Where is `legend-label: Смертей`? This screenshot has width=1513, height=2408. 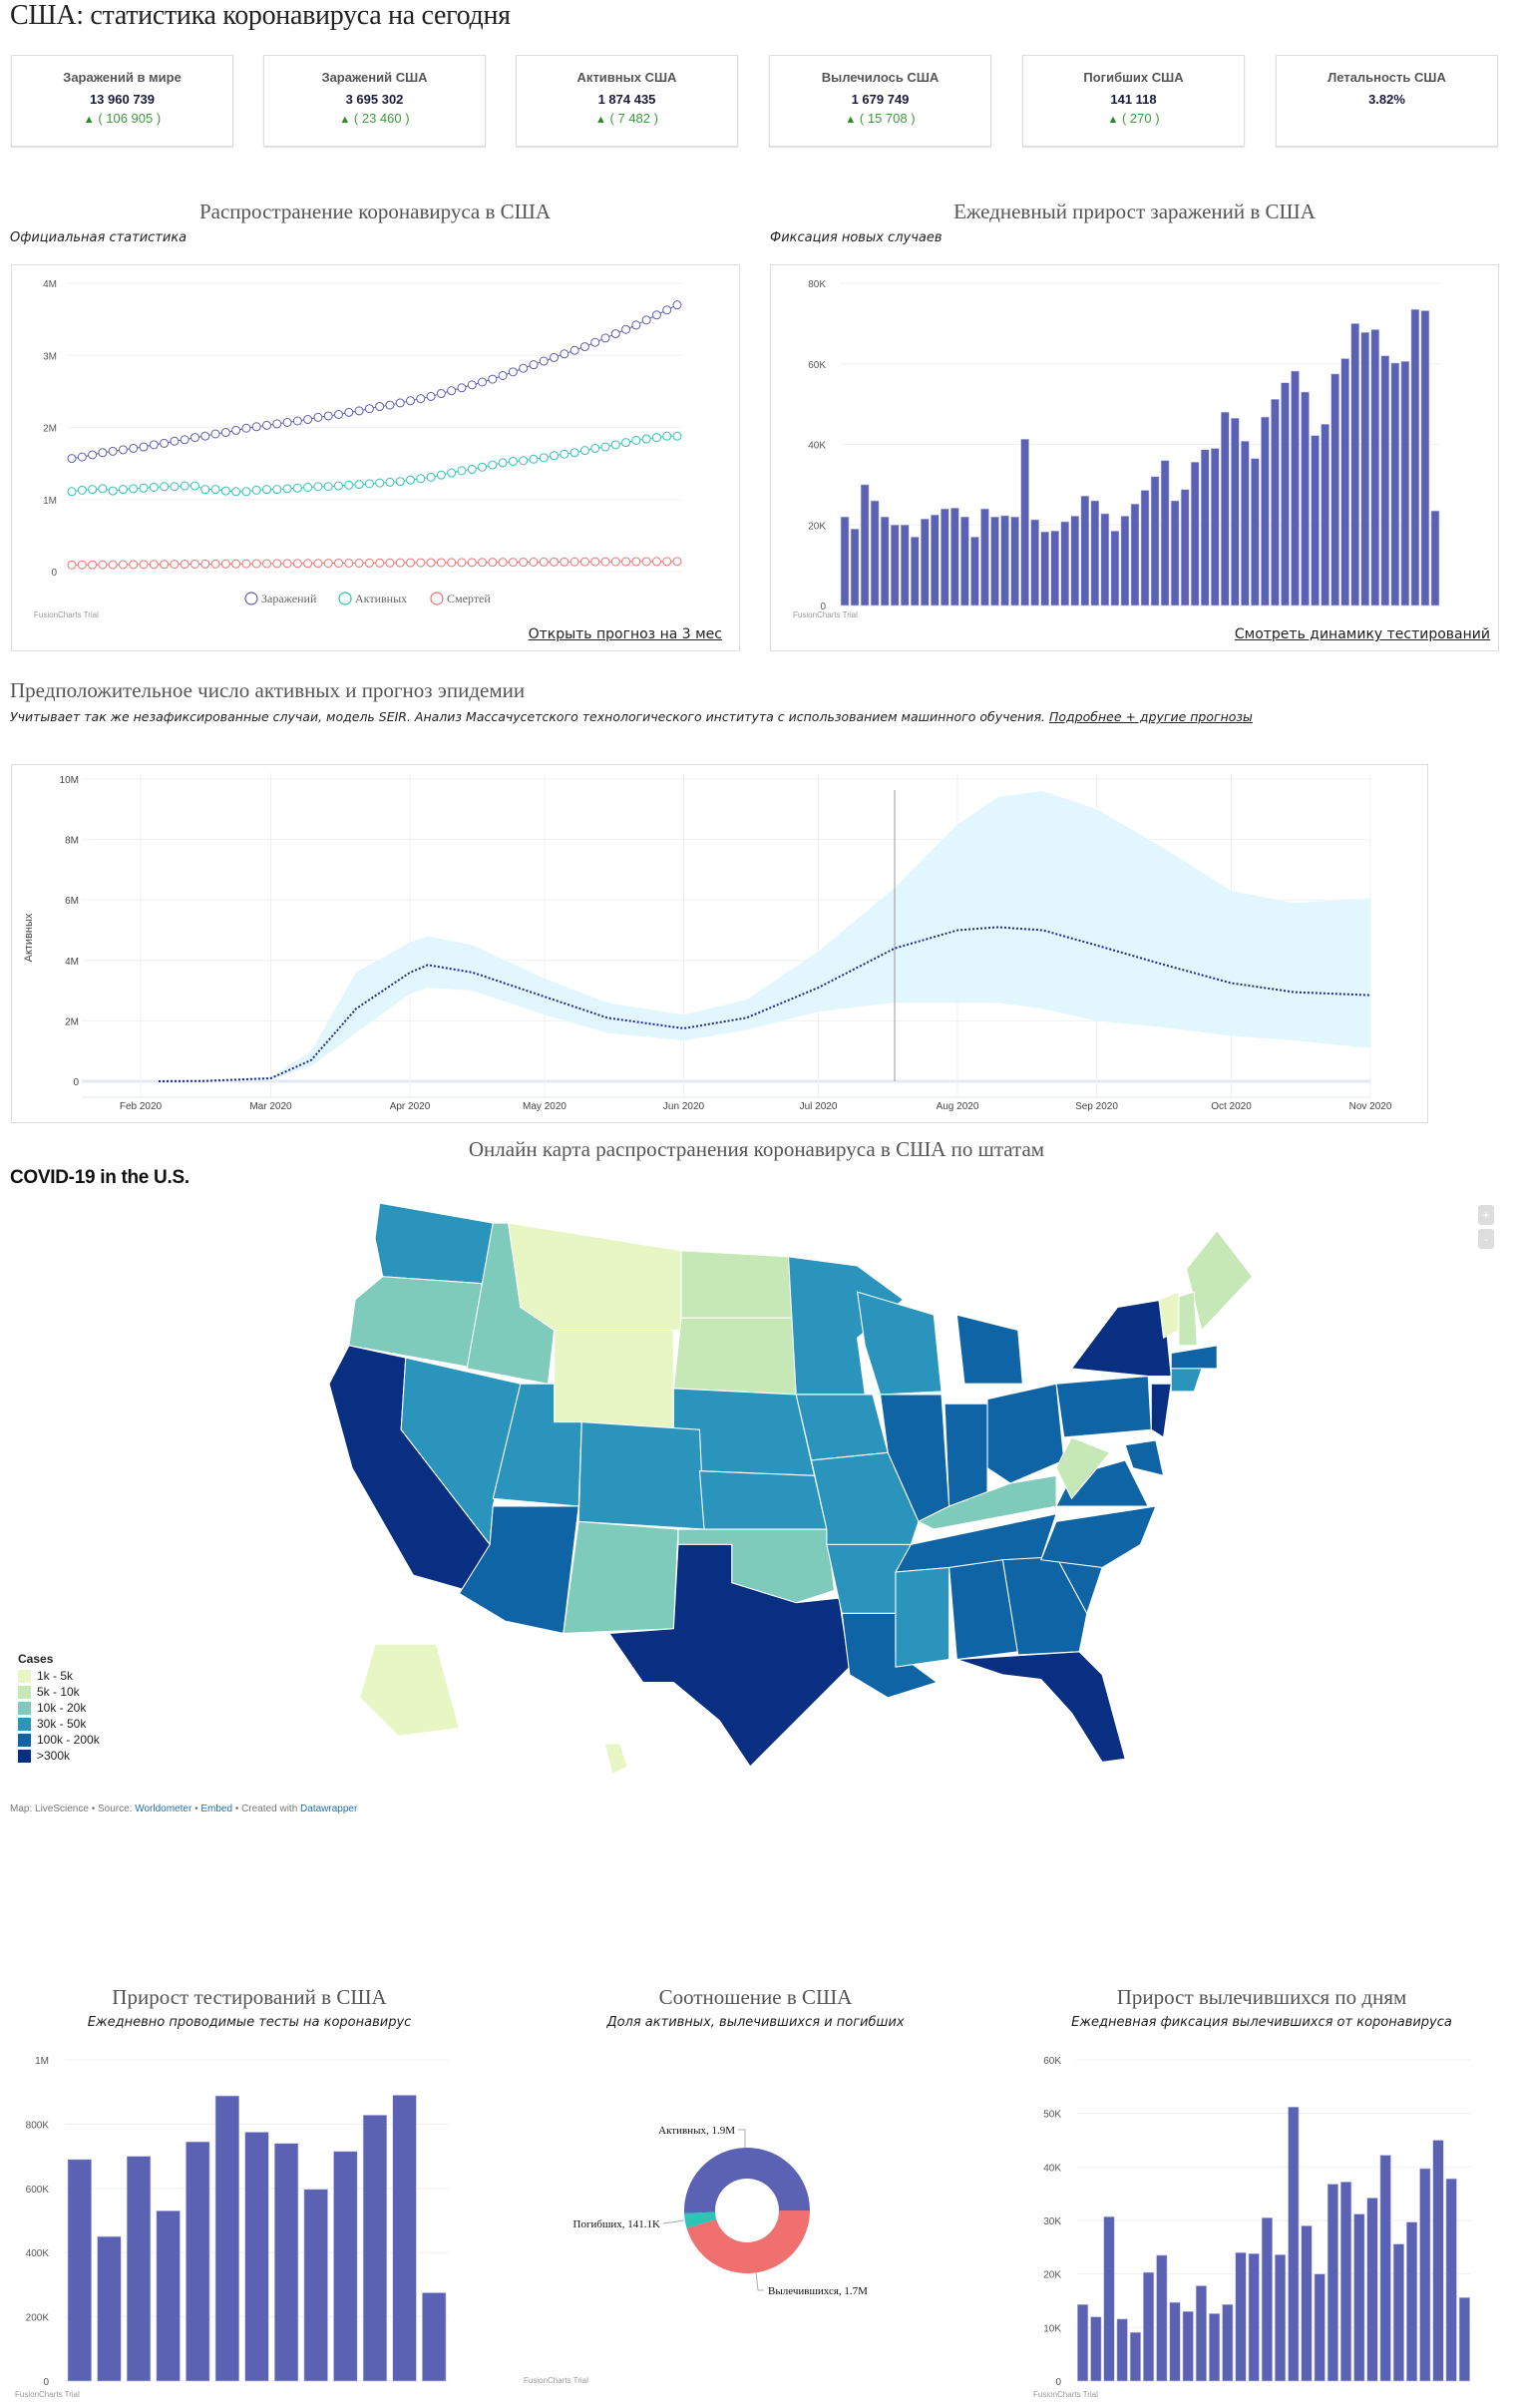
legend-label: Смертей is located at coordinates (469, 599).